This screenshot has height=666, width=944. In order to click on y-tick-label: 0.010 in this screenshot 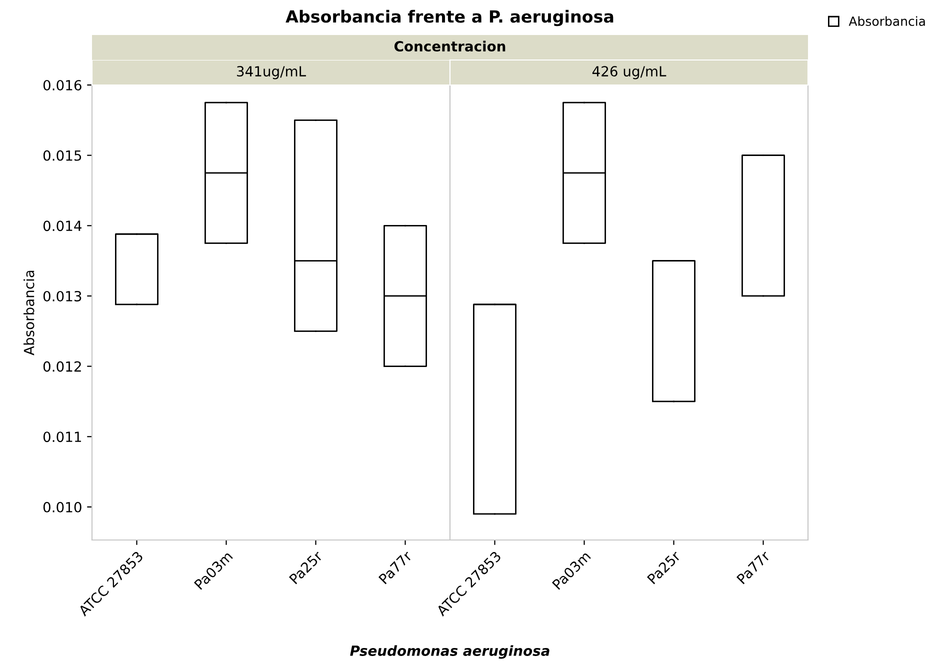, I will do `click(62, 507)`.